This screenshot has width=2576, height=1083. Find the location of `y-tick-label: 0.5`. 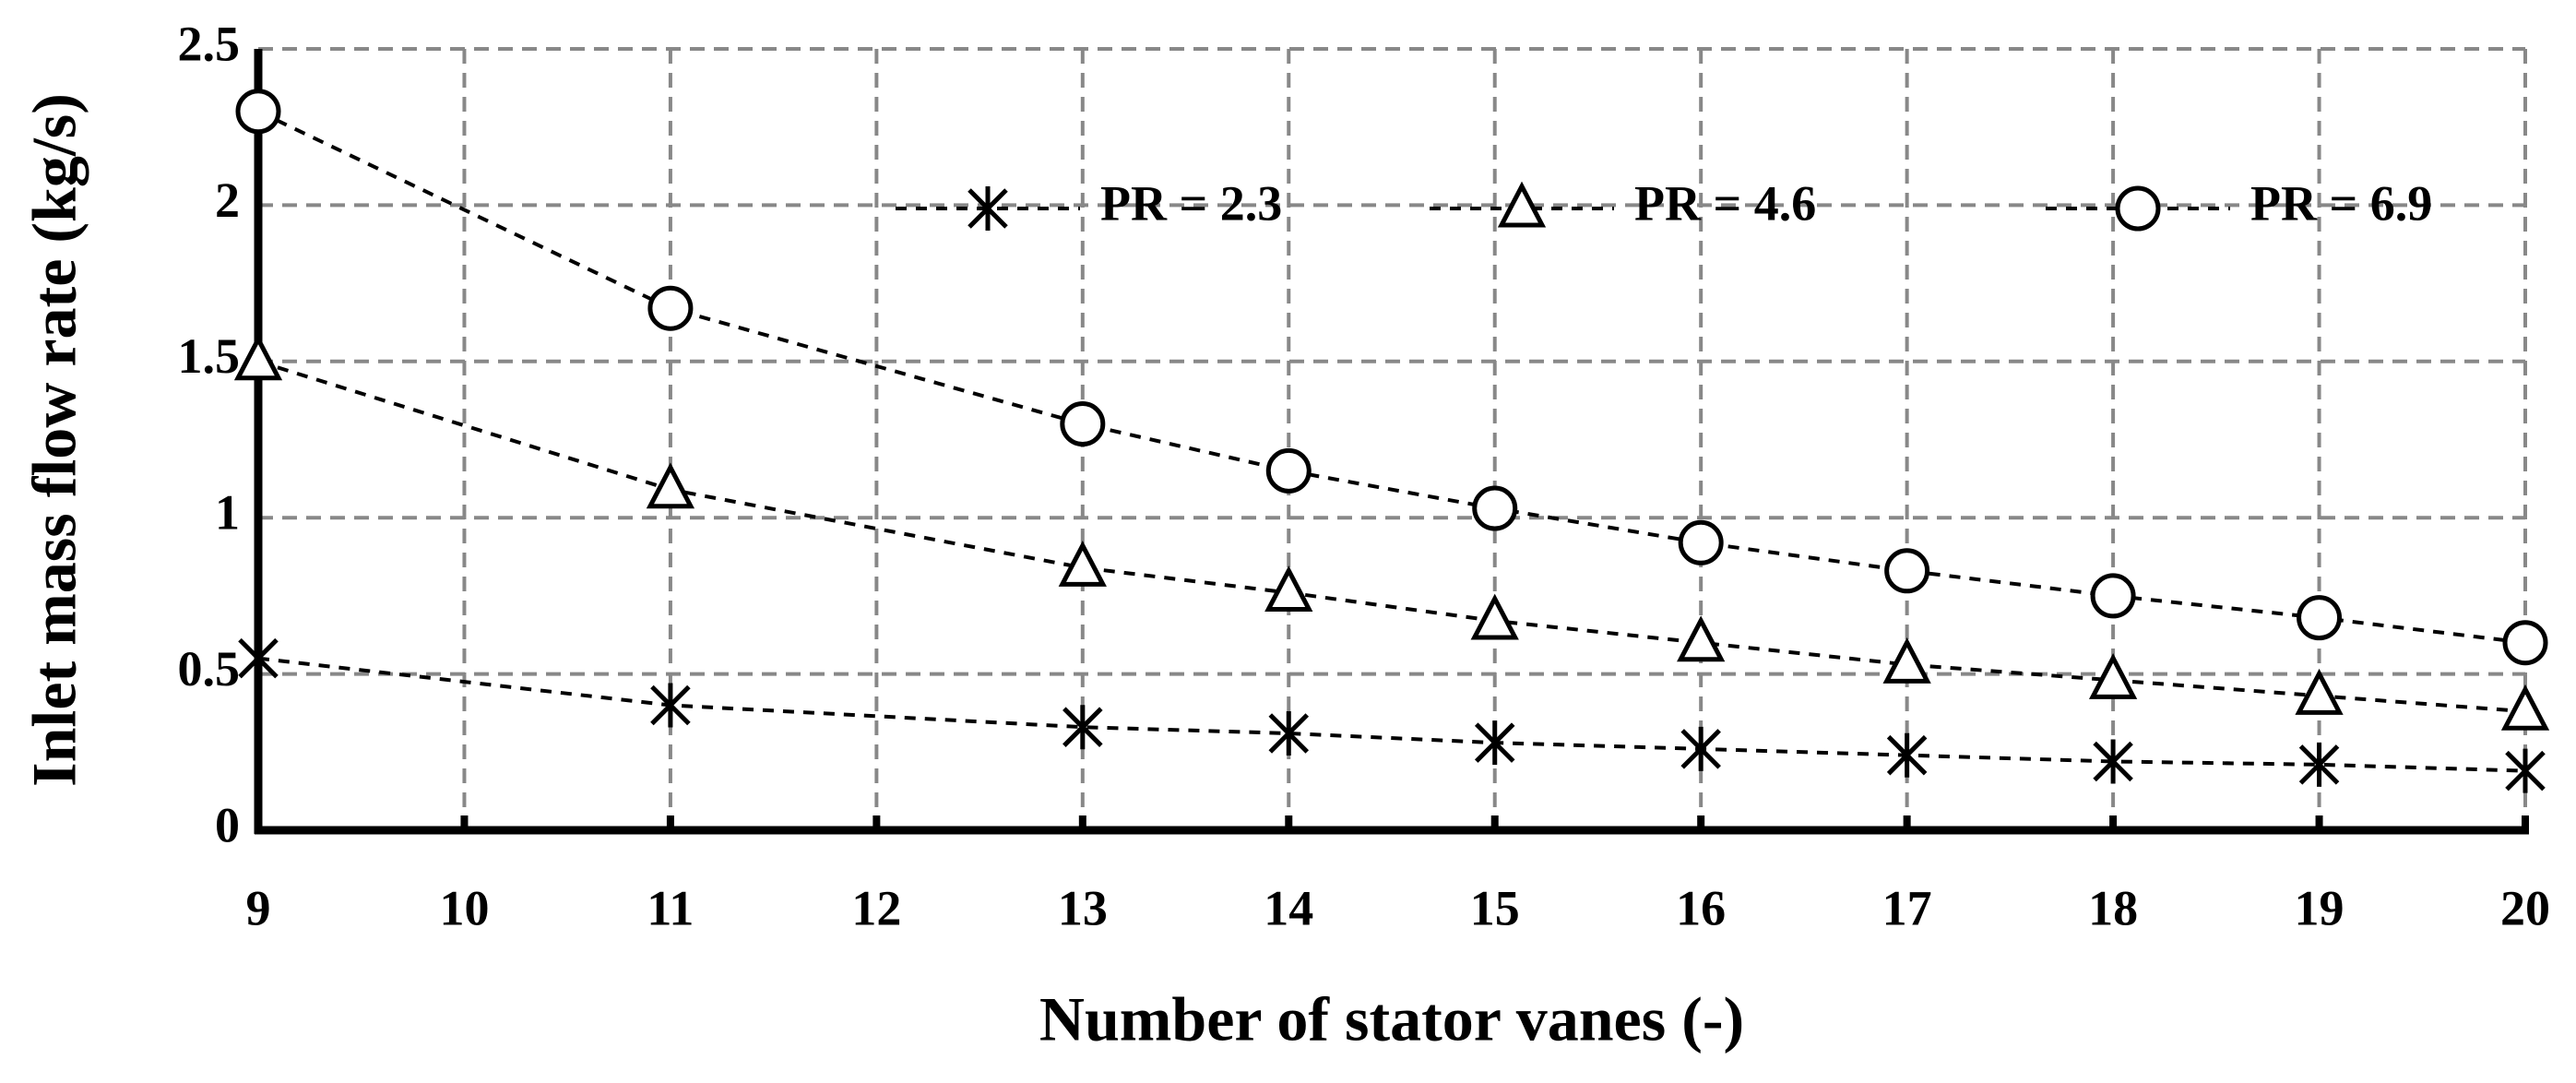

y-tick-label: 0.5 is located at coordinates (209, 669).